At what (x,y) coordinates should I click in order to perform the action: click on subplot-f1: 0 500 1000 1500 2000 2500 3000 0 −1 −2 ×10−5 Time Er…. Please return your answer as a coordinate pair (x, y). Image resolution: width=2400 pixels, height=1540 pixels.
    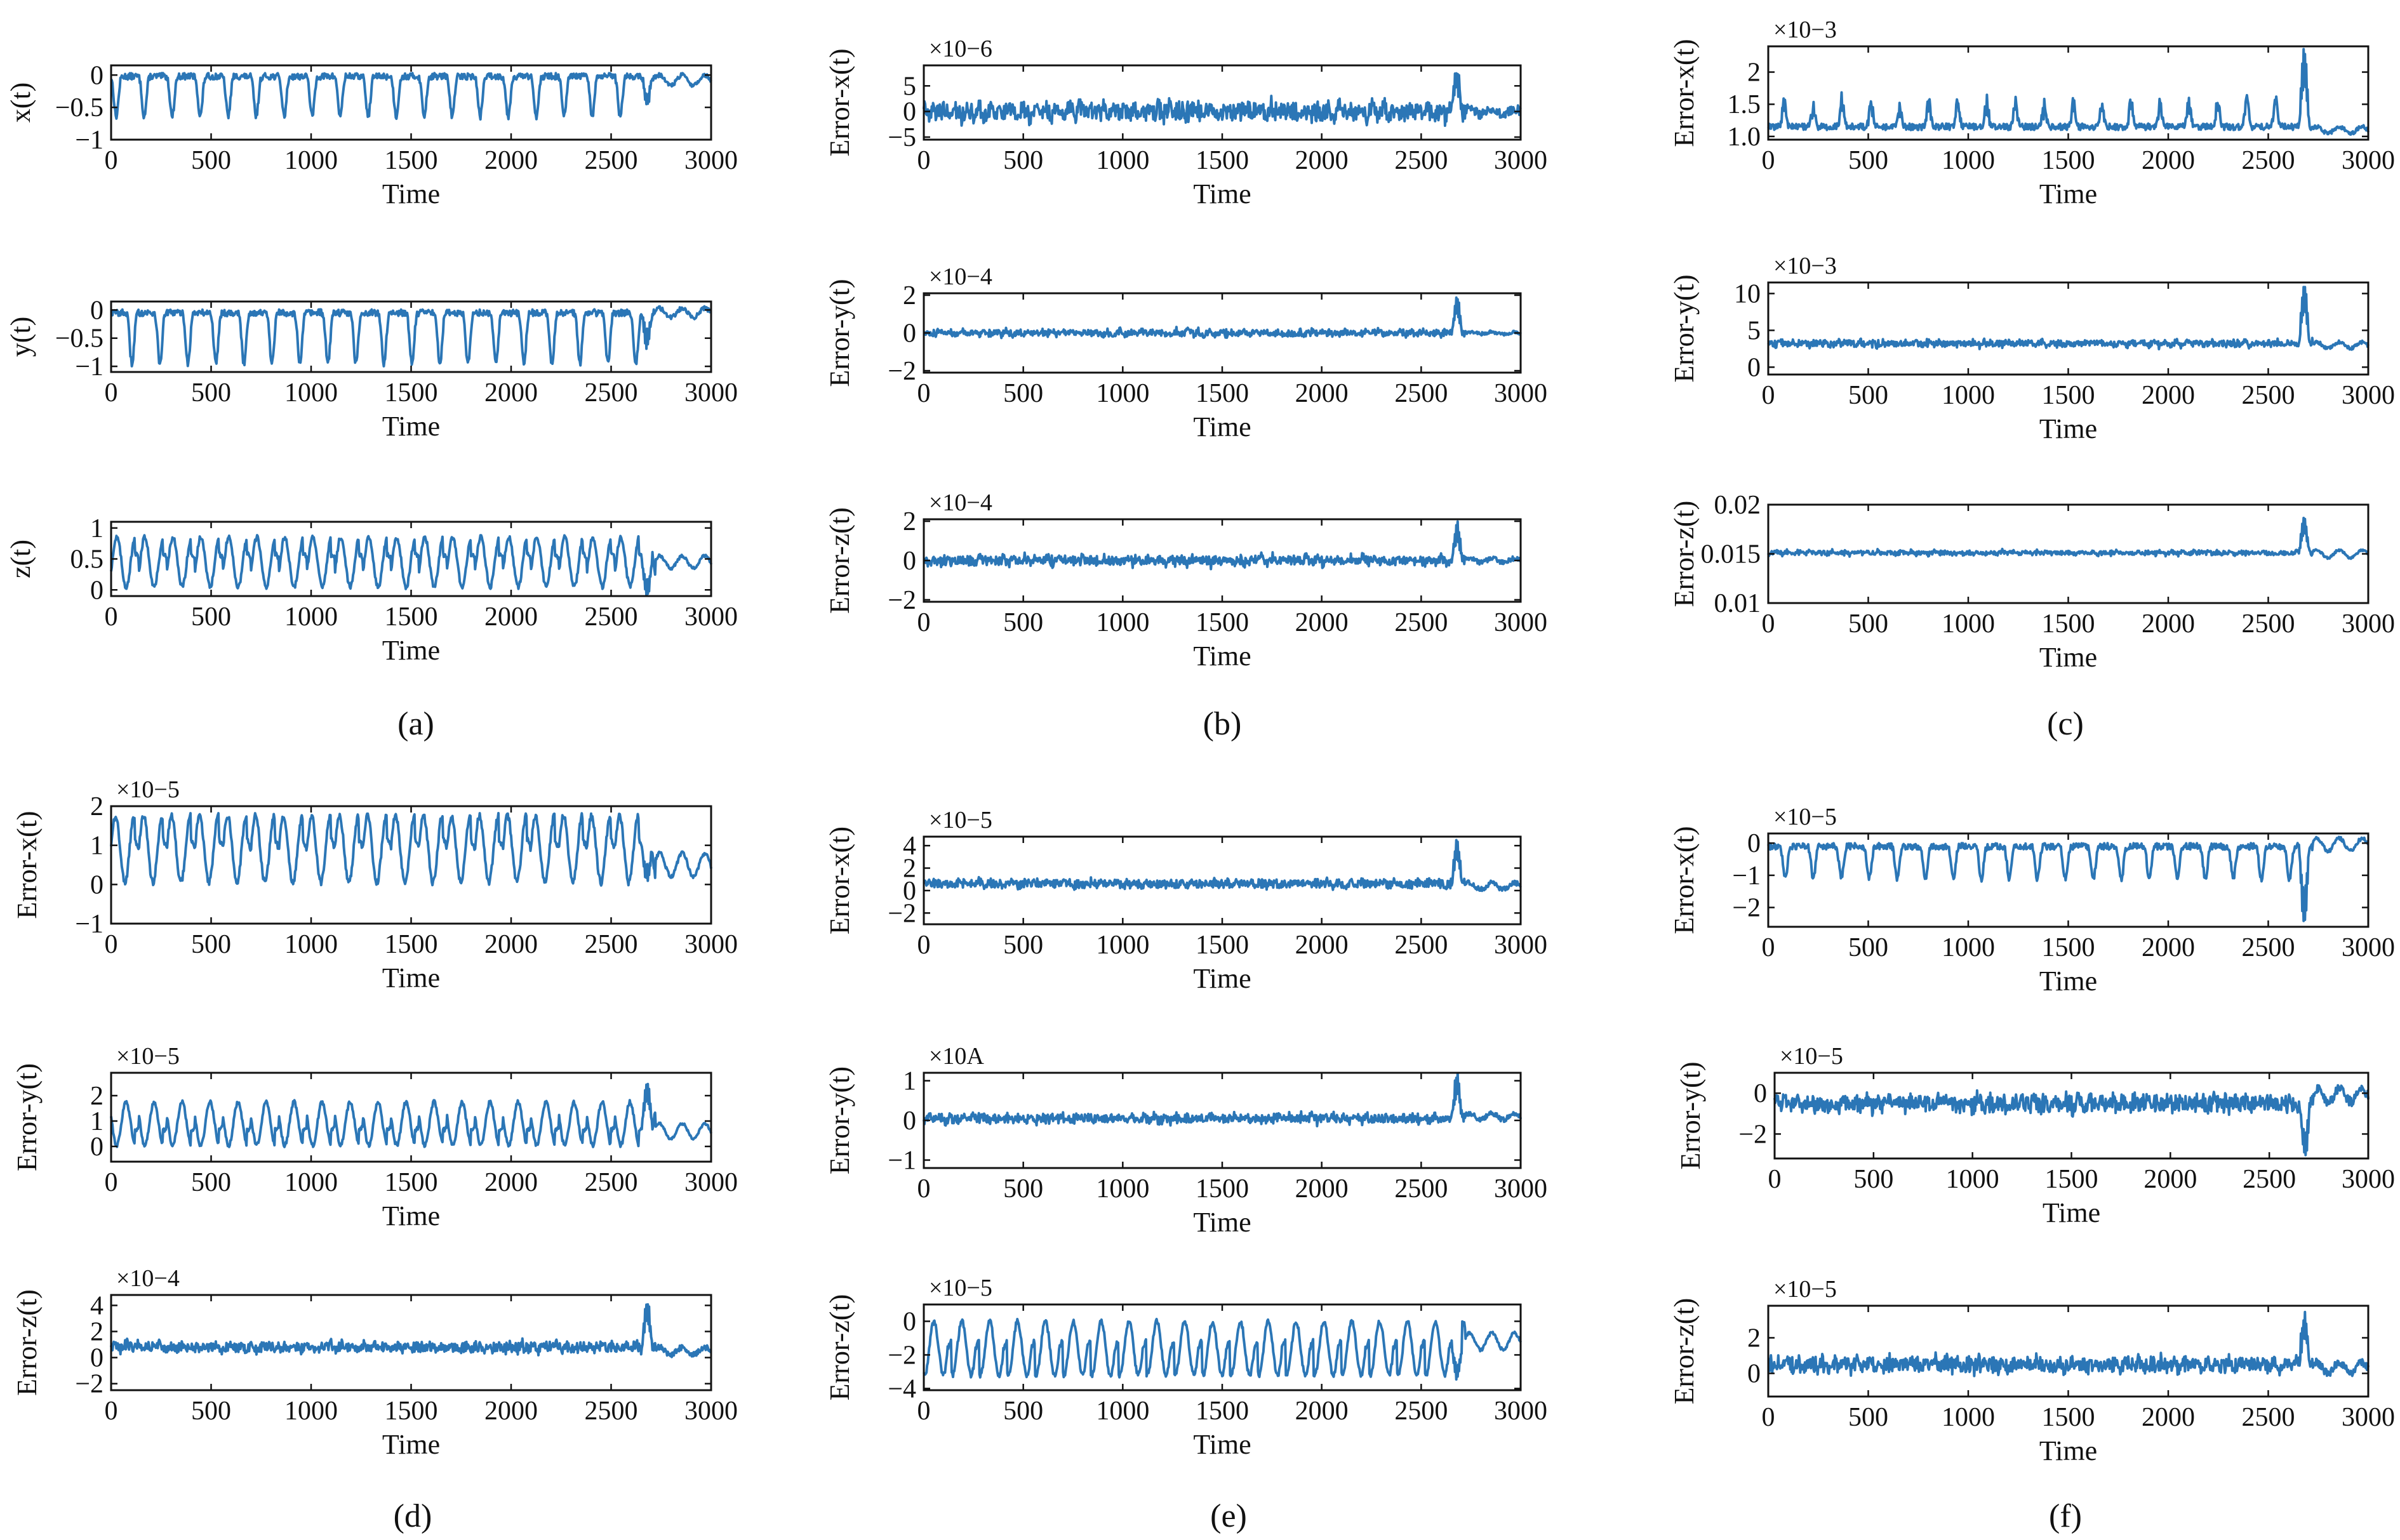
    Looking at the image, I should click on (2032, 900).